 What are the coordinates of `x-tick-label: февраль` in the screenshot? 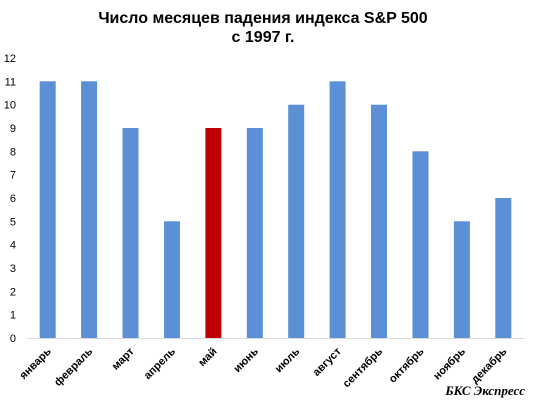 It's located at (73, 366).